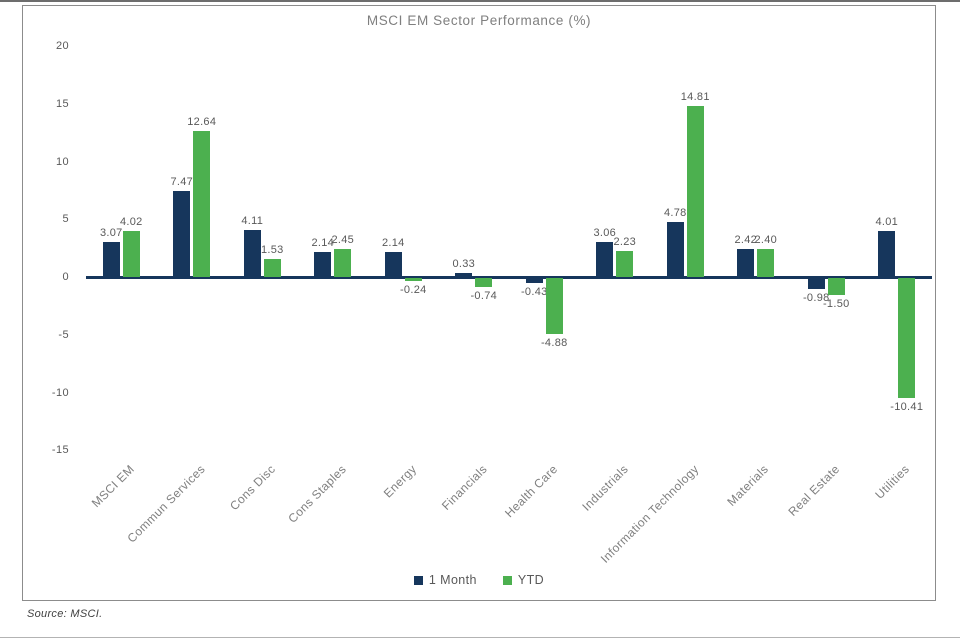  Describe the element at coordinates (479, 580) in the screenshot. I see `legend: 1 Month YTD` at that location.